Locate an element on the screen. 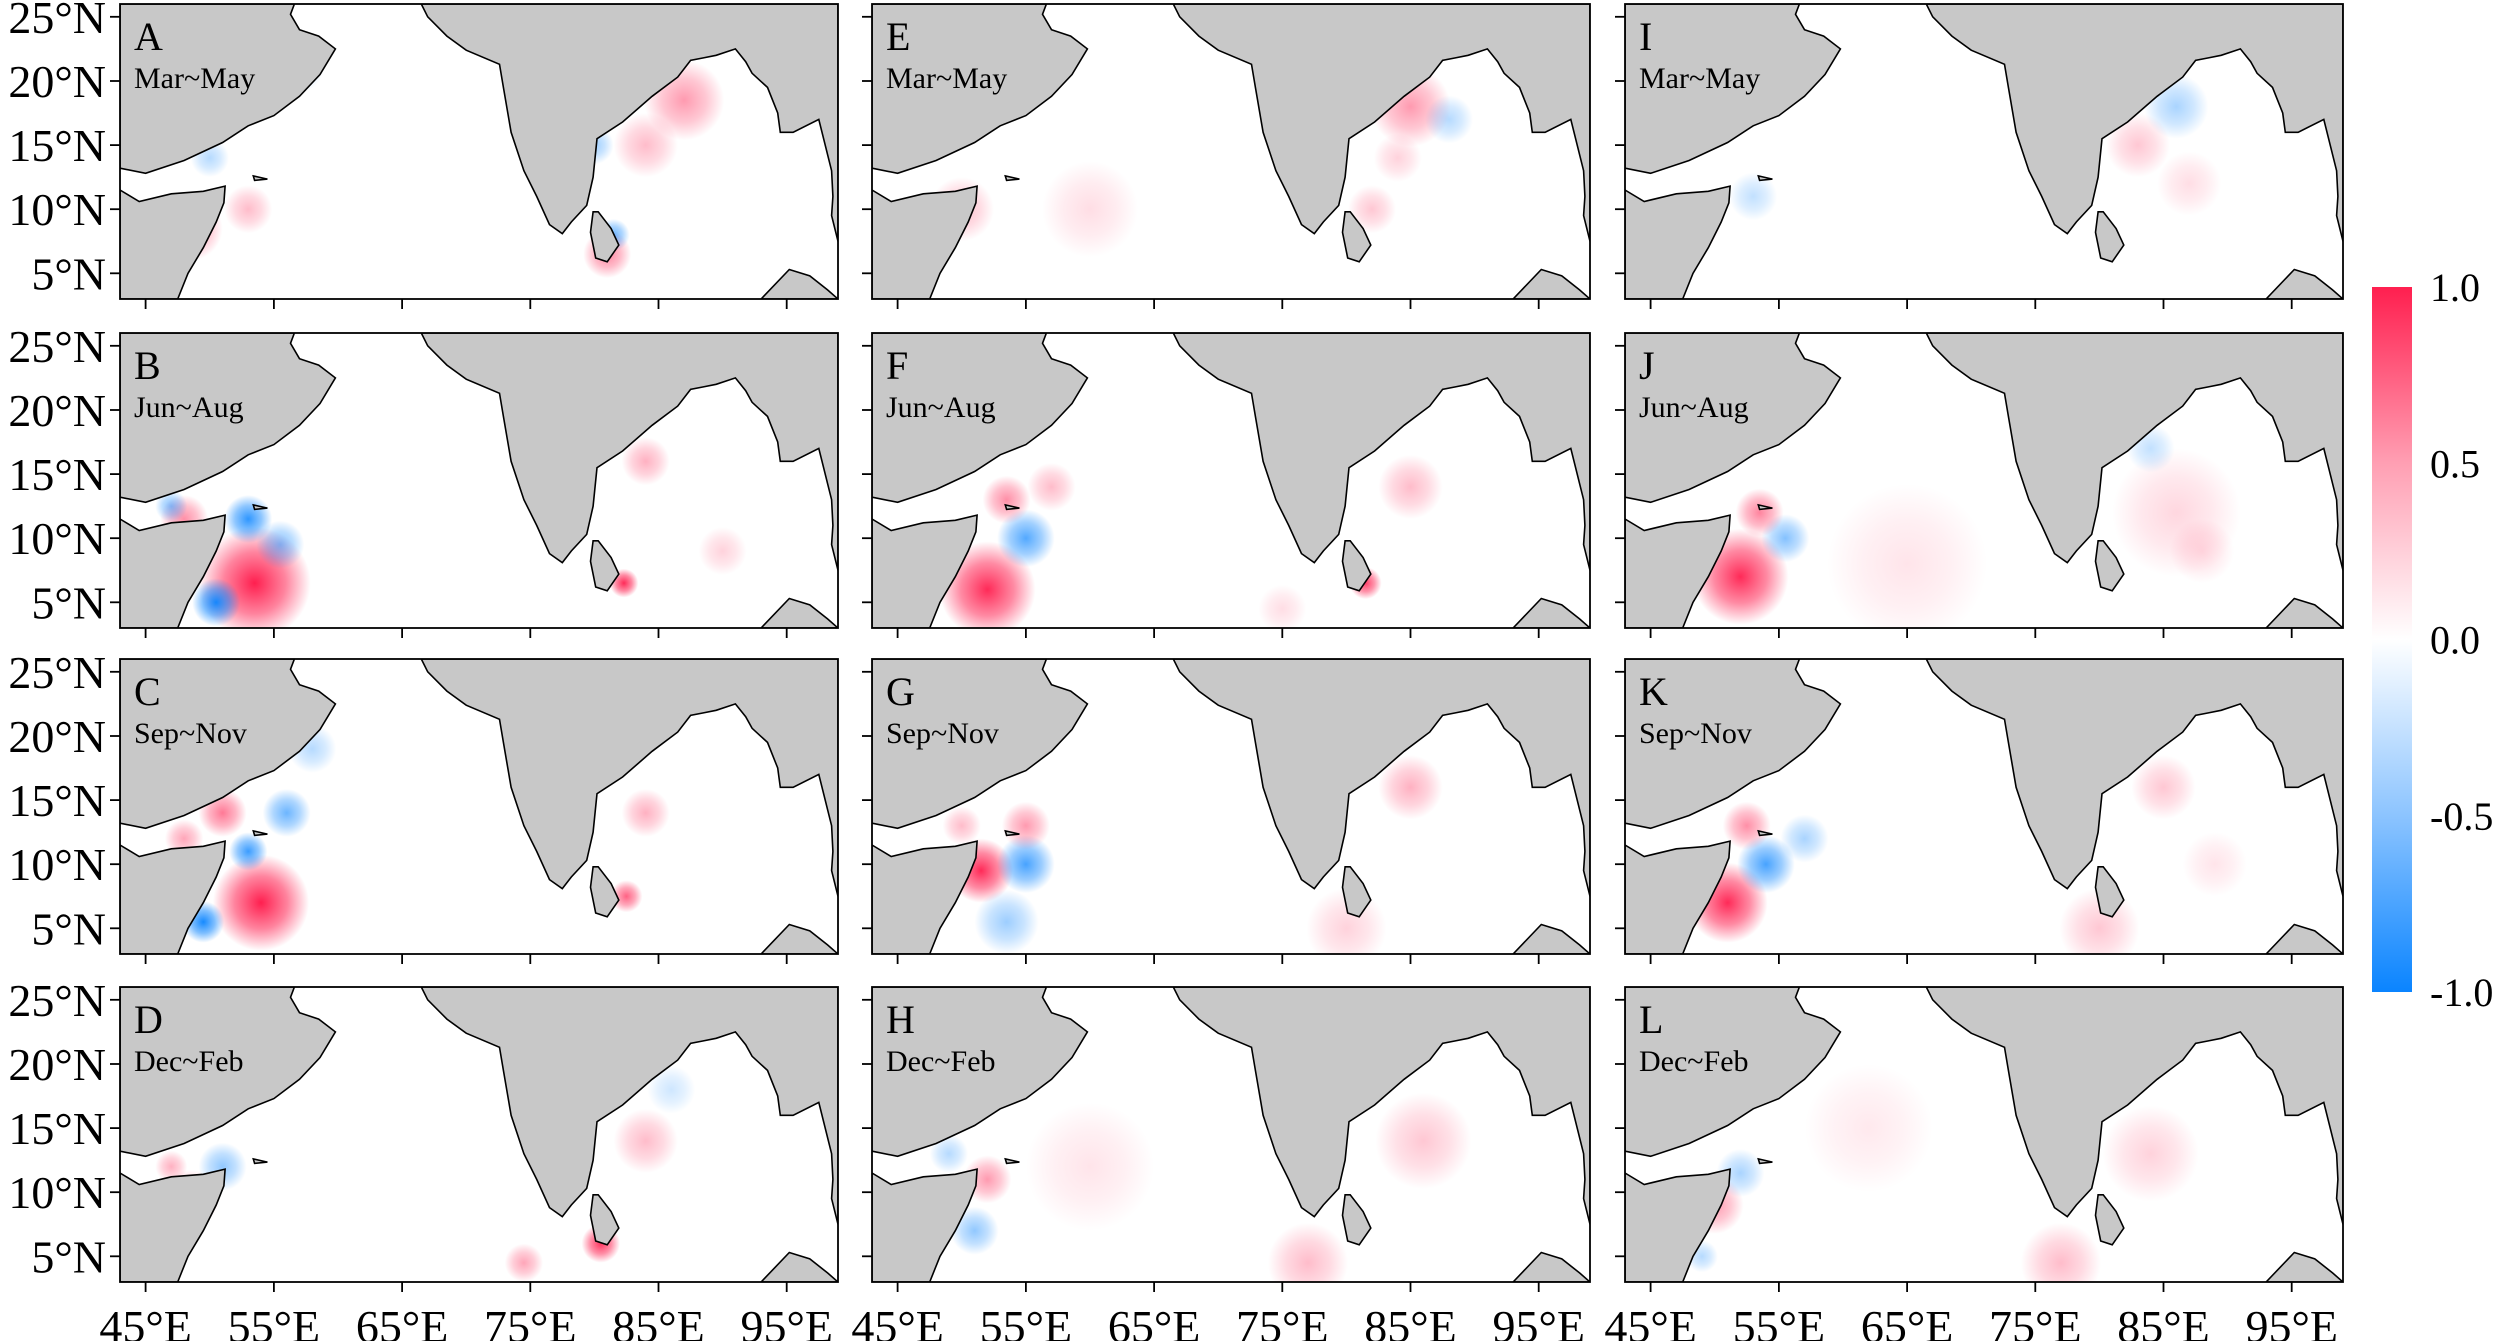  panel-letter: D is located at coordinates (148, 1019).